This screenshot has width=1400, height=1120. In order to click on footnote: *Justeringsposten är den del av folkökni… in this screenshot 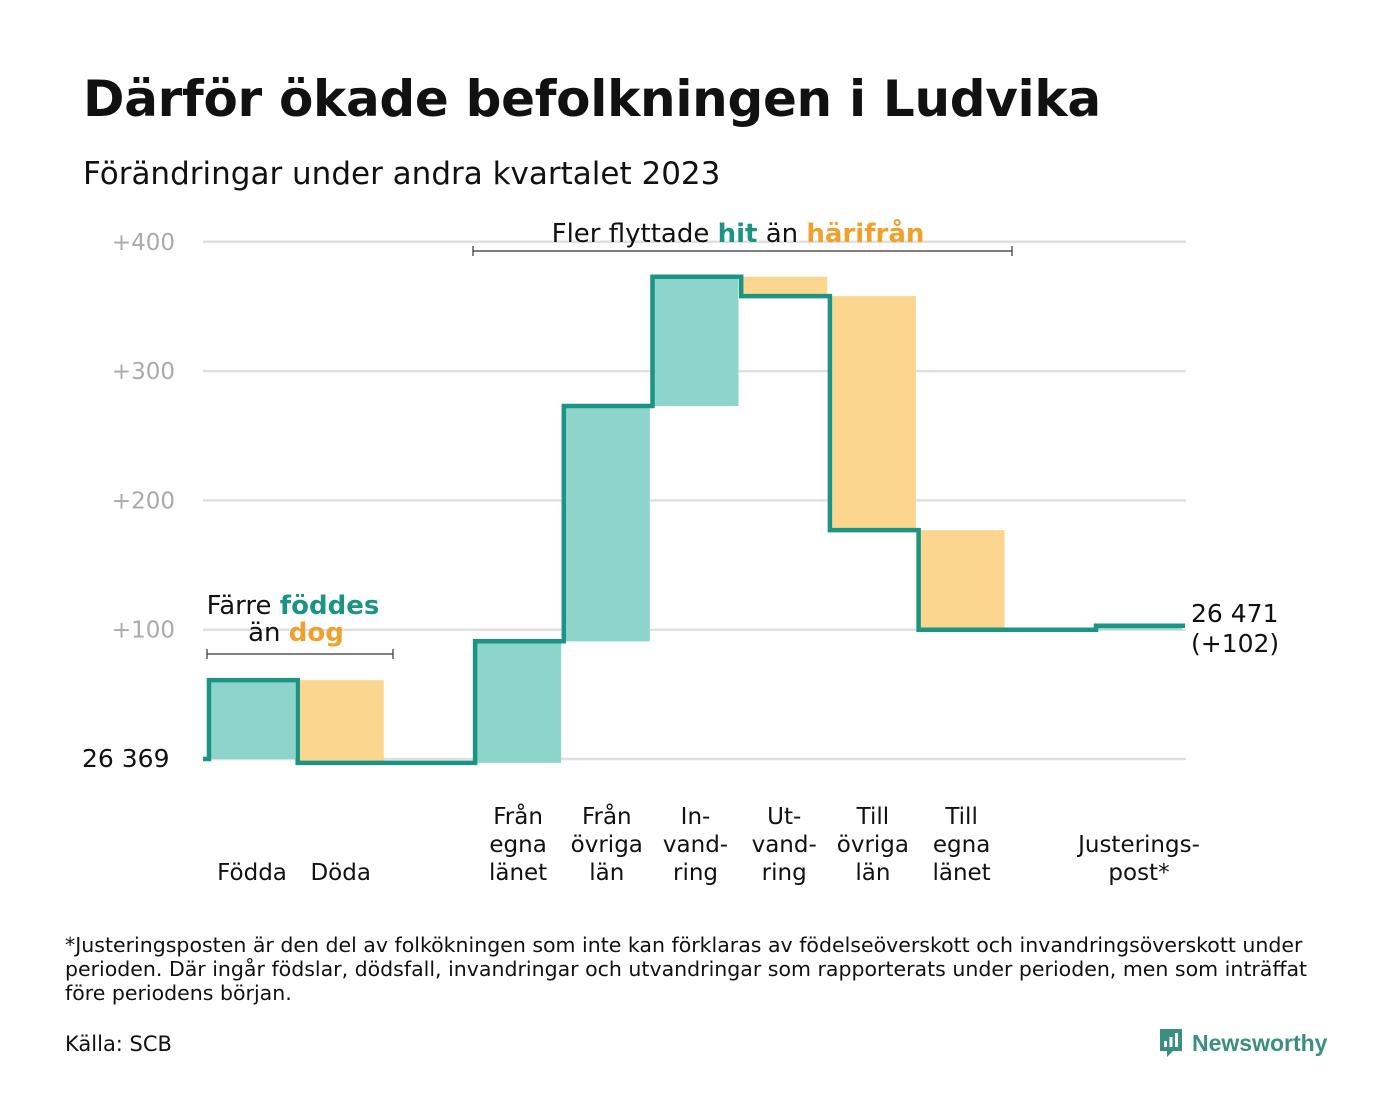, I will do `click(686, 969)`.